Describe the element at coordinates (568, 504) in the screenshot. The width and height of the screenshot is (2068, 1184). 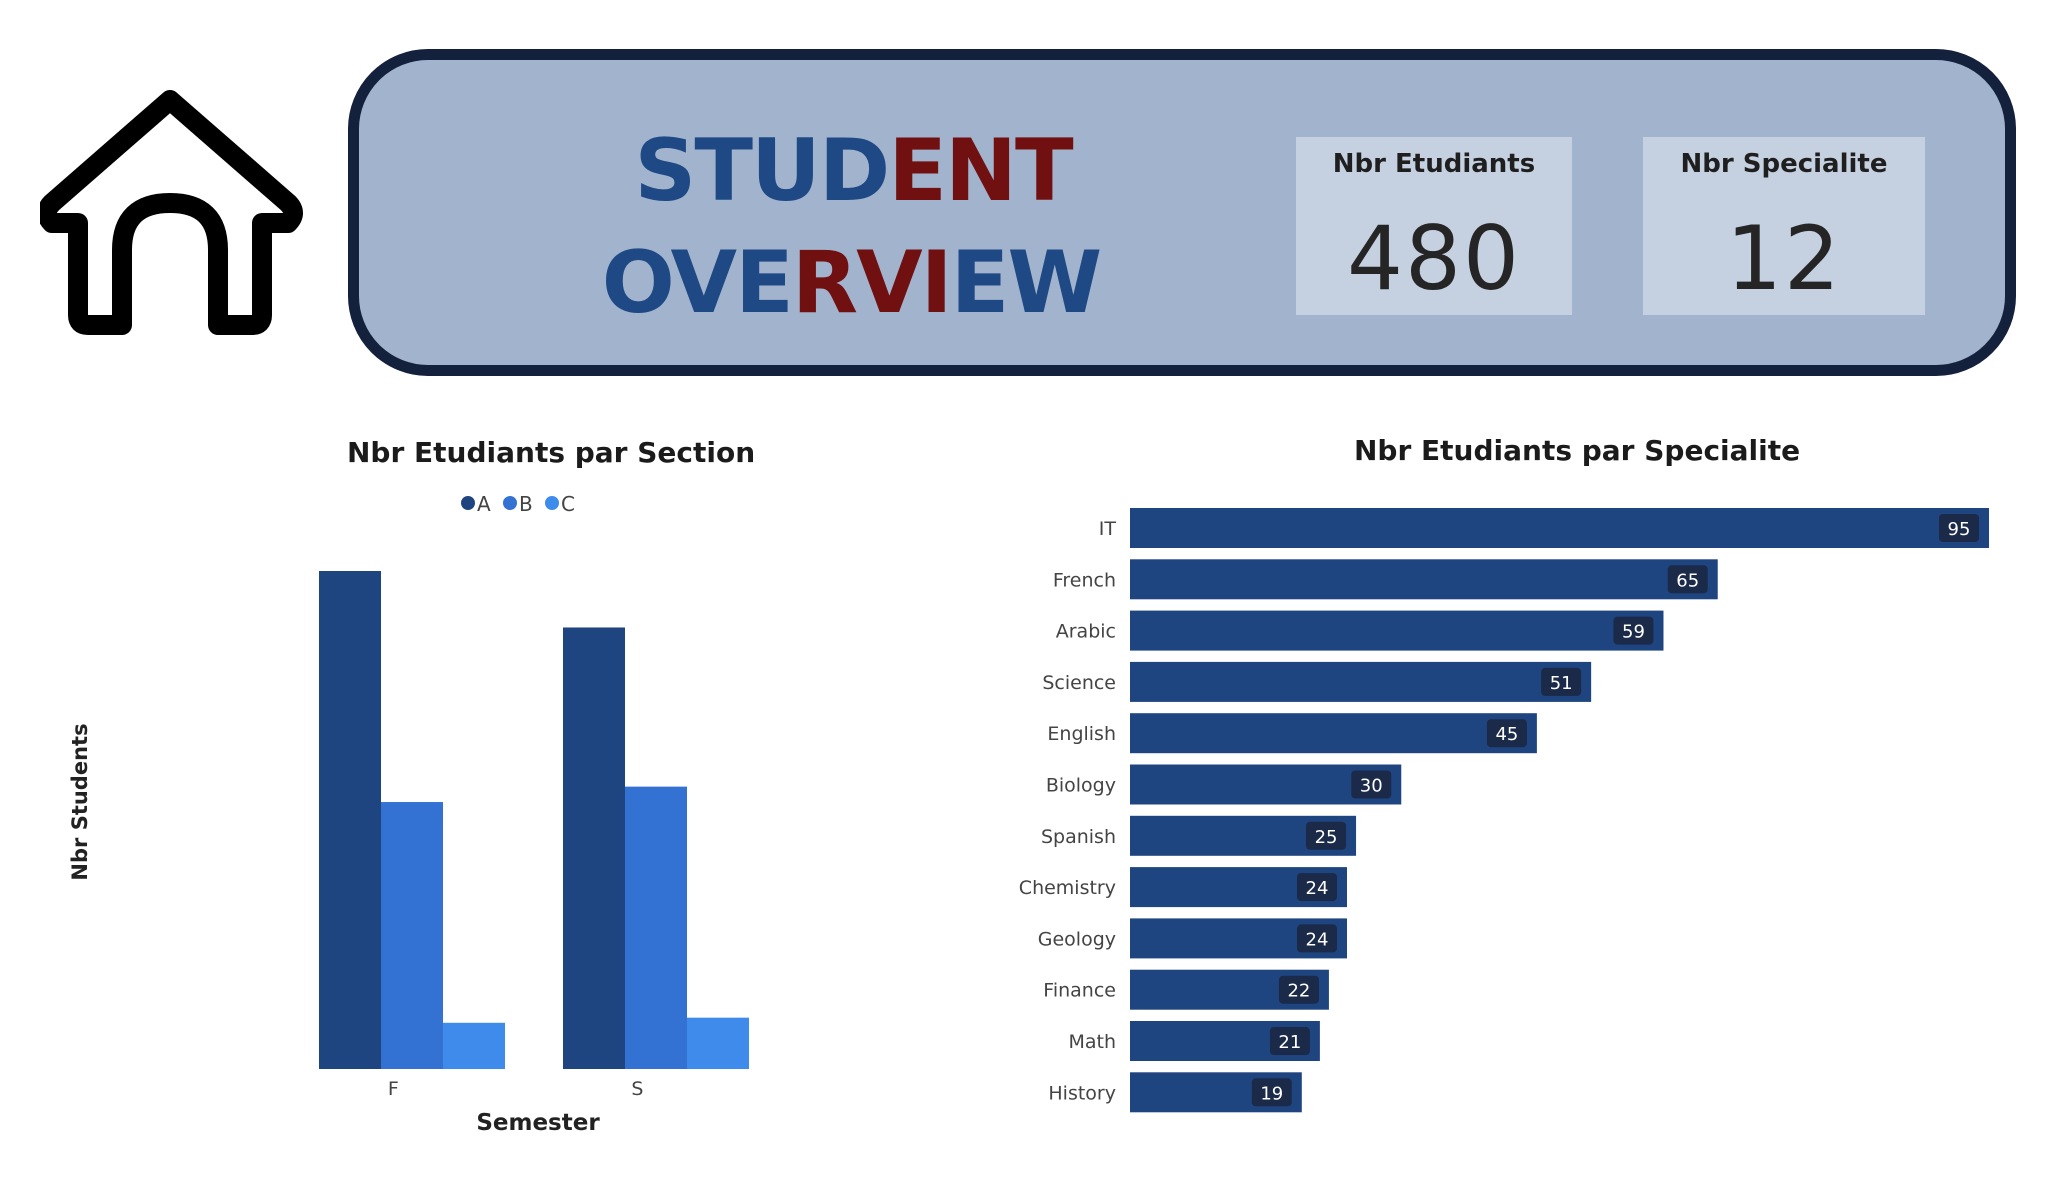
I see `legend-label: C` at that location.